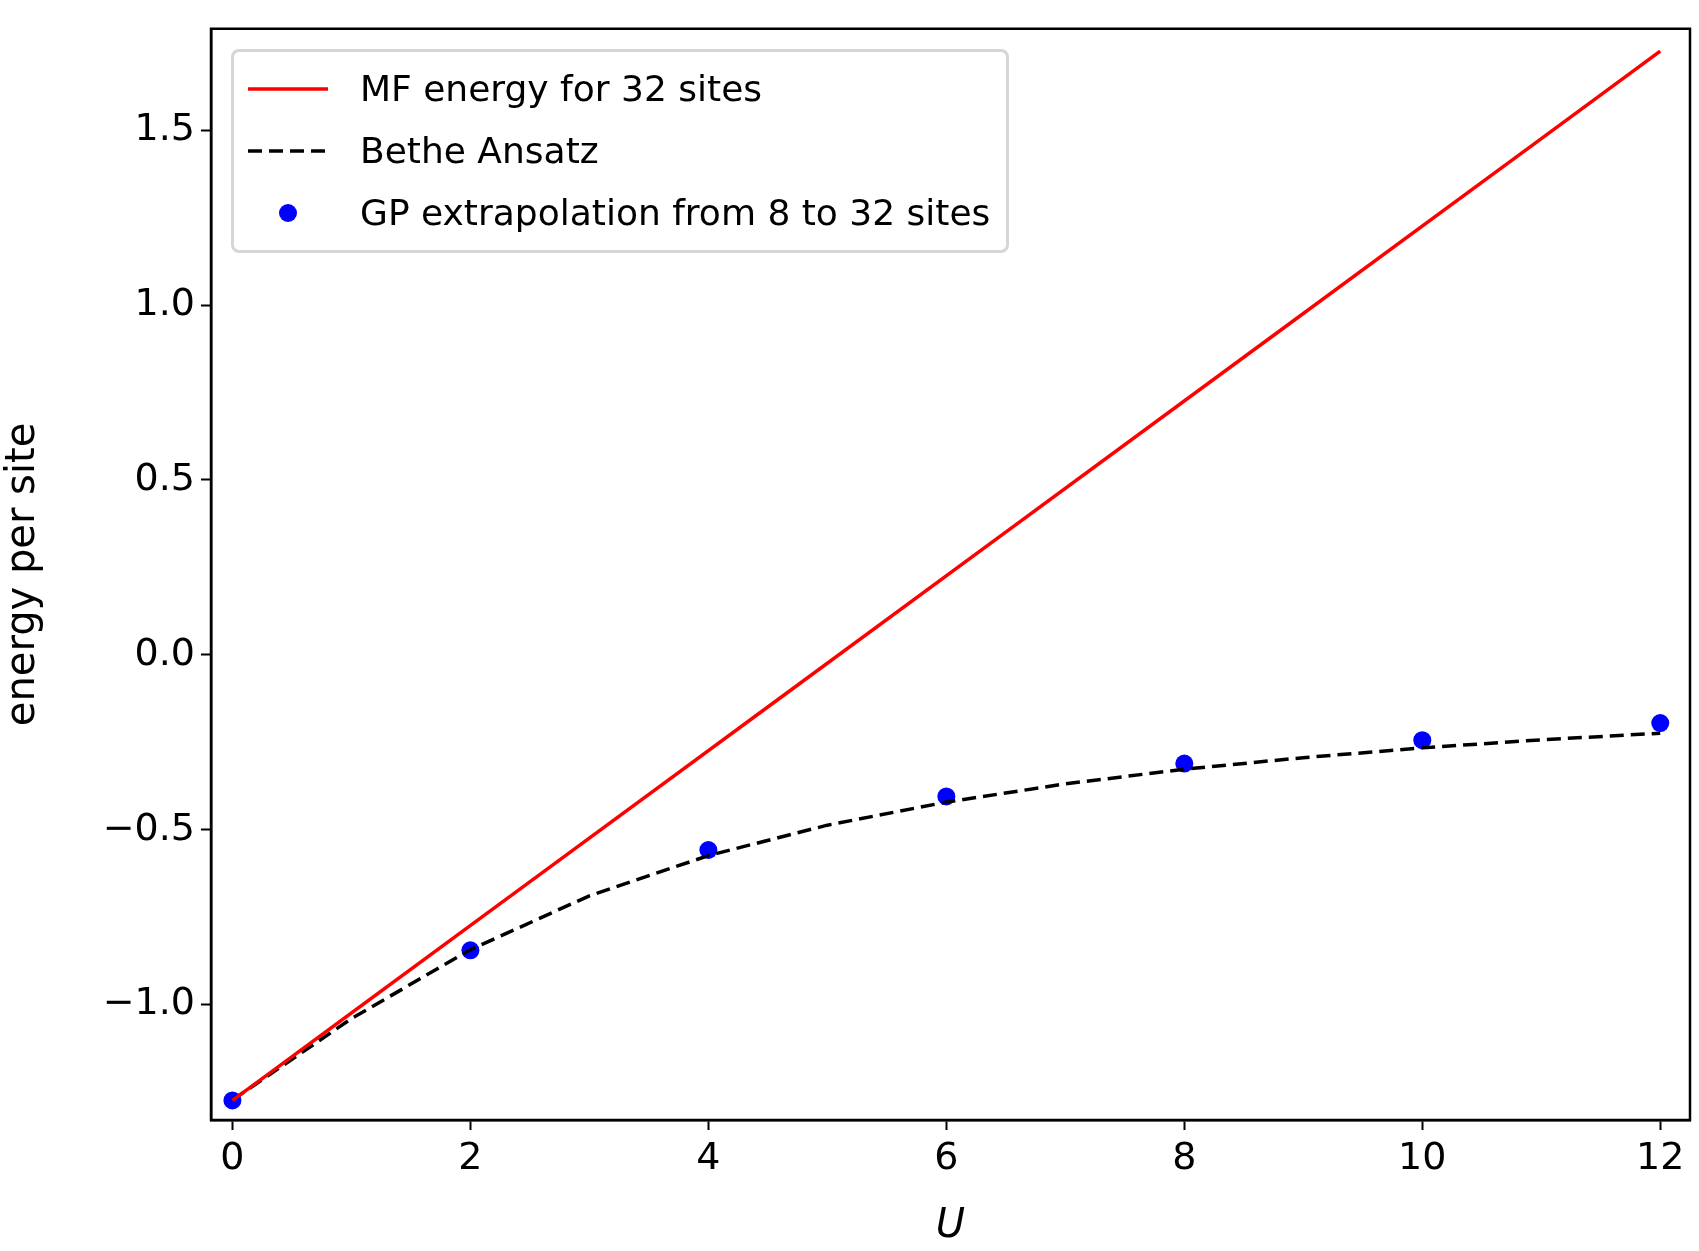 This screenshot has width=1699, height=1251. What do you see at coordinates (561, 89) in the screenshot?
I see `legend-label: MF energy for 32 sites` at bounding box center [561, 89].